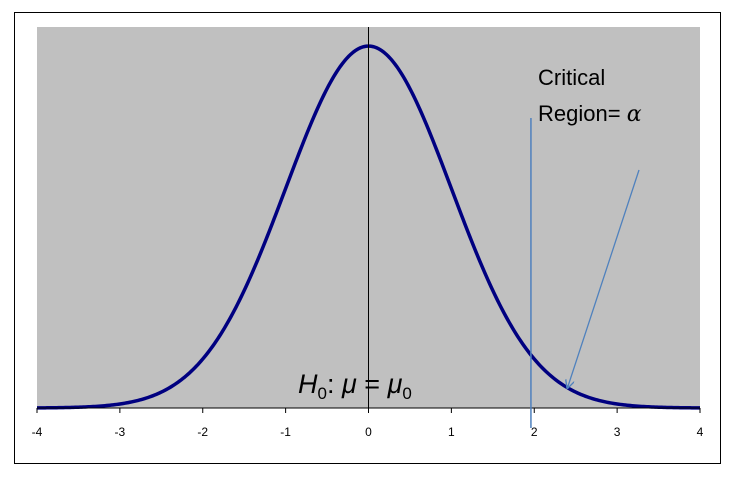 This screenshot has width=737, height=482. I want to click on alpha-symbol: α, so click(634, 114).